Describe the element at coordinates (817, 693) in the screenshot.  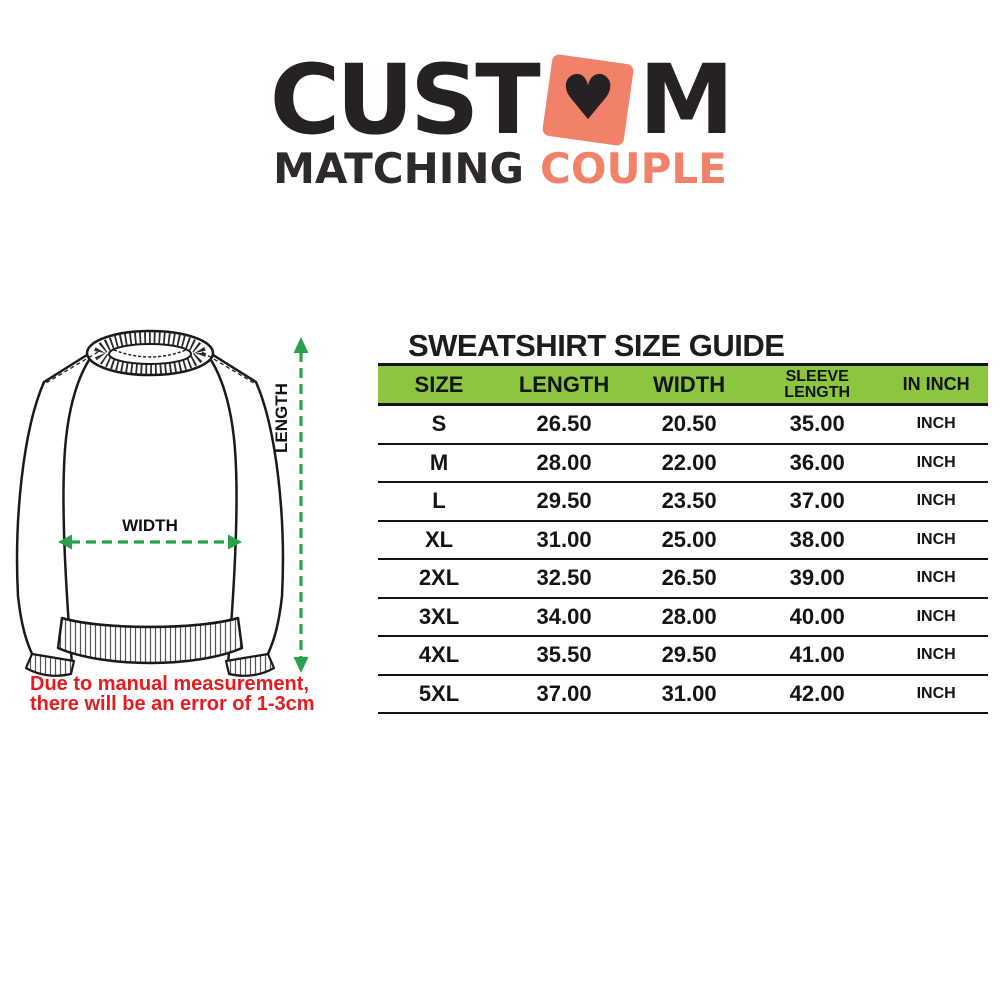
I see `cell-sleeve: 42.00` at that location.